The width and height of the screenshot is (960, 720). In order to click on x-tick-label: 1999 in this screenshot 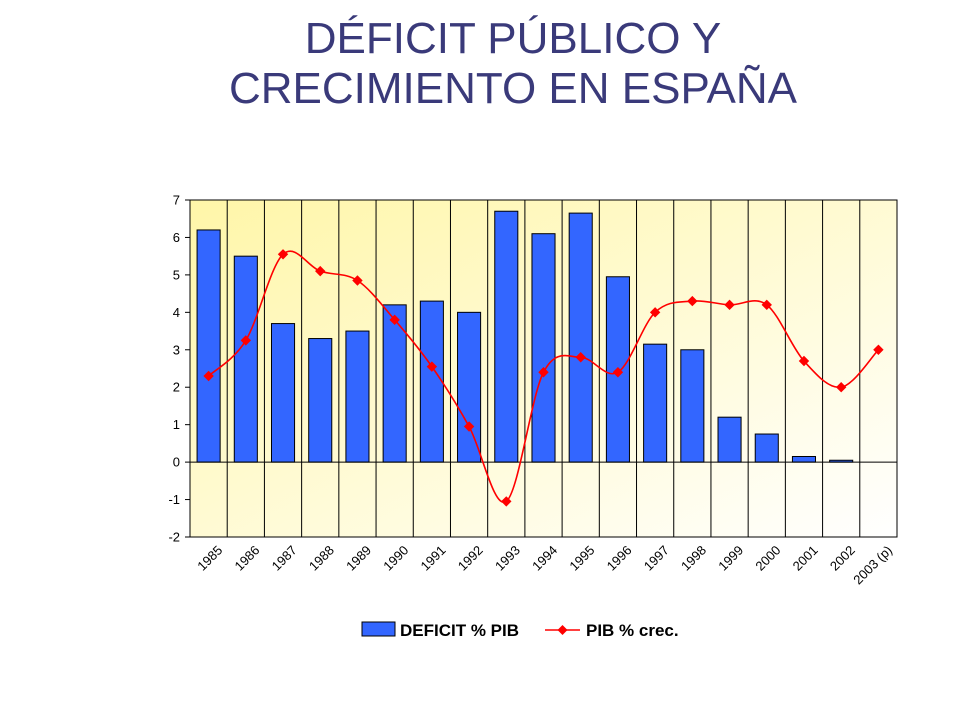, I will do `click(730, 558)`.